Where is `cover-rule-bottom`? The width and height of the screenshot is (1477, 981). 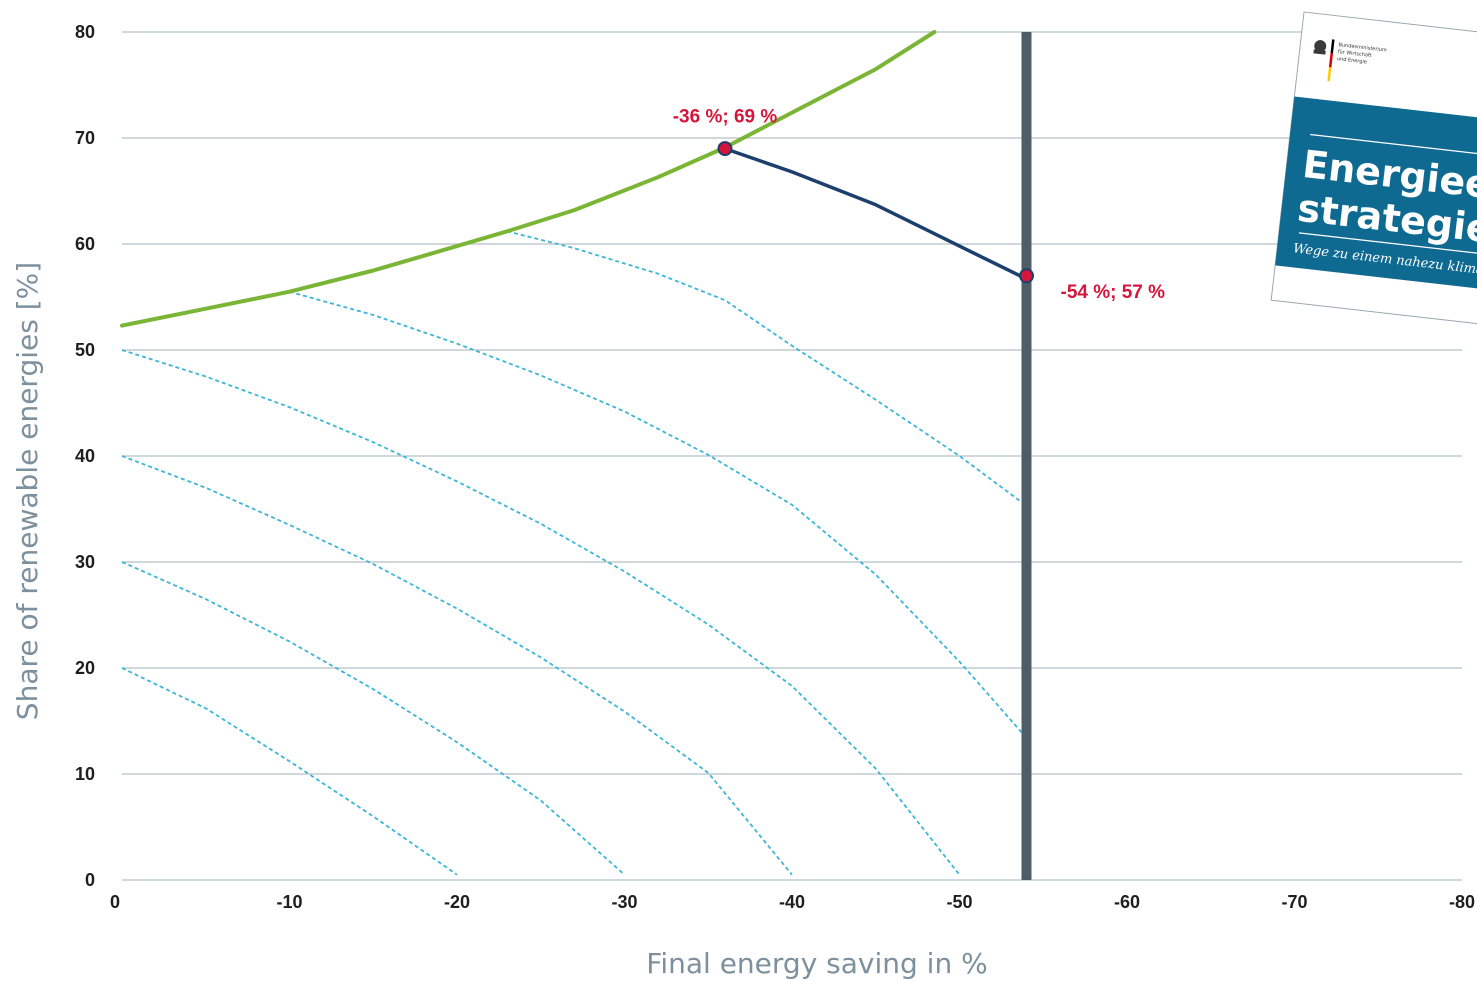 cover-rule-bottom is located at coordinates (1387, 245).